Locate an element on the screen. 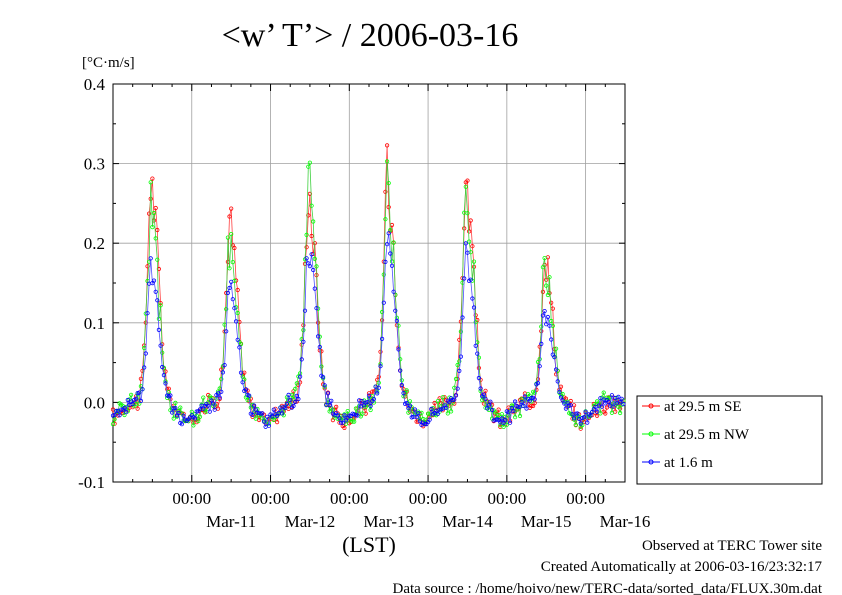 The width and height of the screenshot is (842, 595). legend-label: at 29.5 m SE is located at coordinates (703, 407).